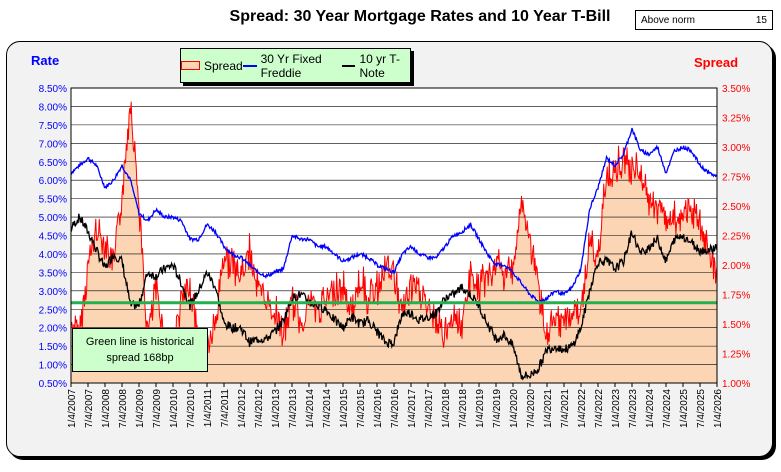 This screenshot has width=781, height=472. I want to click on x-tick-label: 1/4/2013, so click(276, 408).